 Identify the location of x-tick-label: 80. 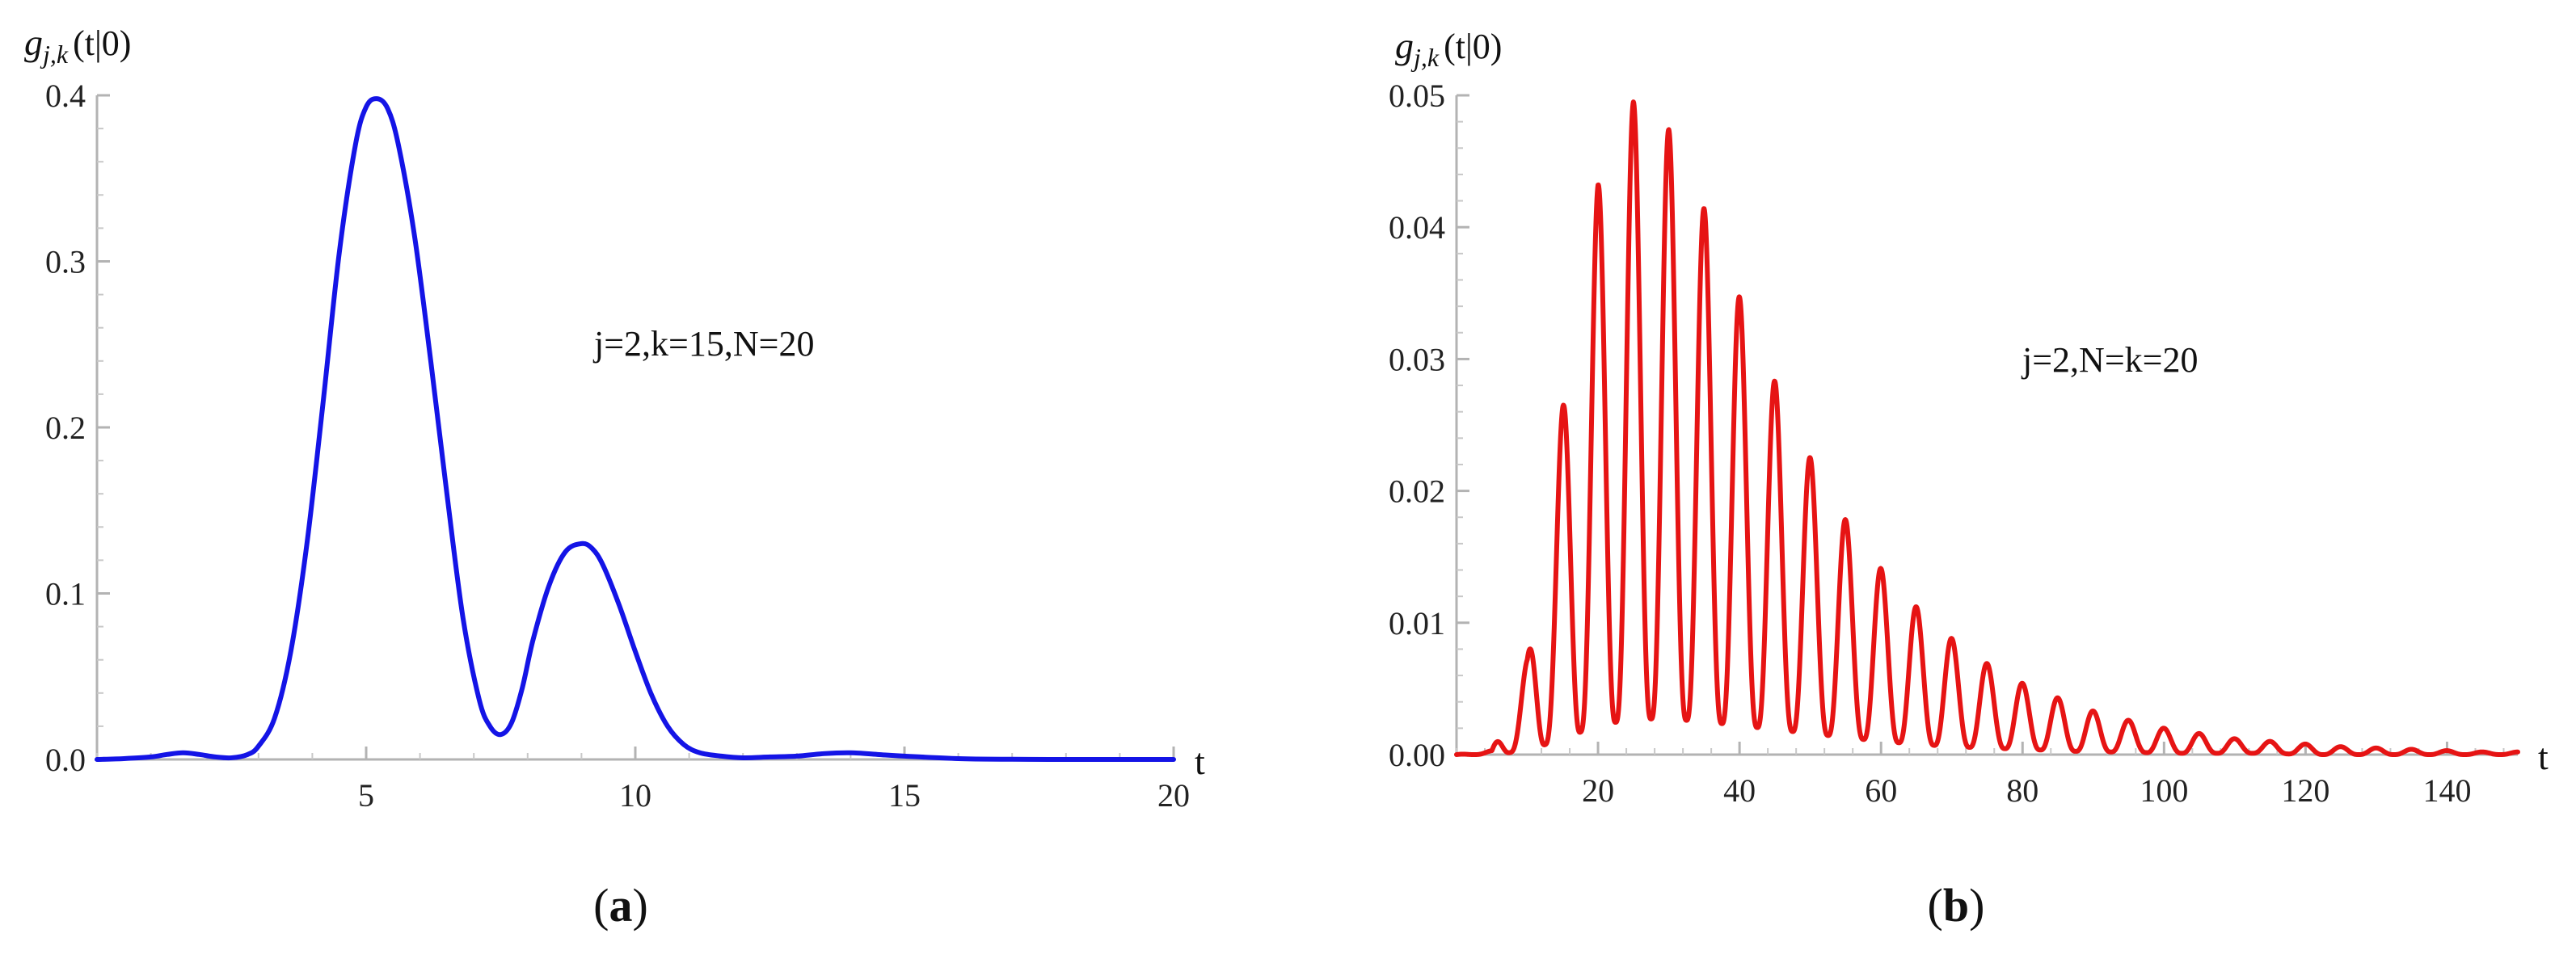
(2022, 790).